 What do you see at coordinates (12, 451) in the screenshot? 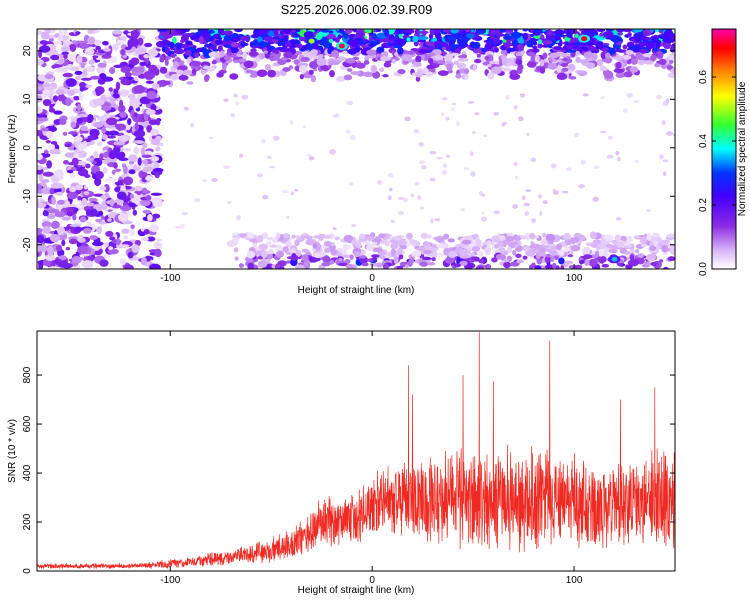
I see `snr-y-axis-label: SNR (10 * v/v)` at bounding box center [12, 451].